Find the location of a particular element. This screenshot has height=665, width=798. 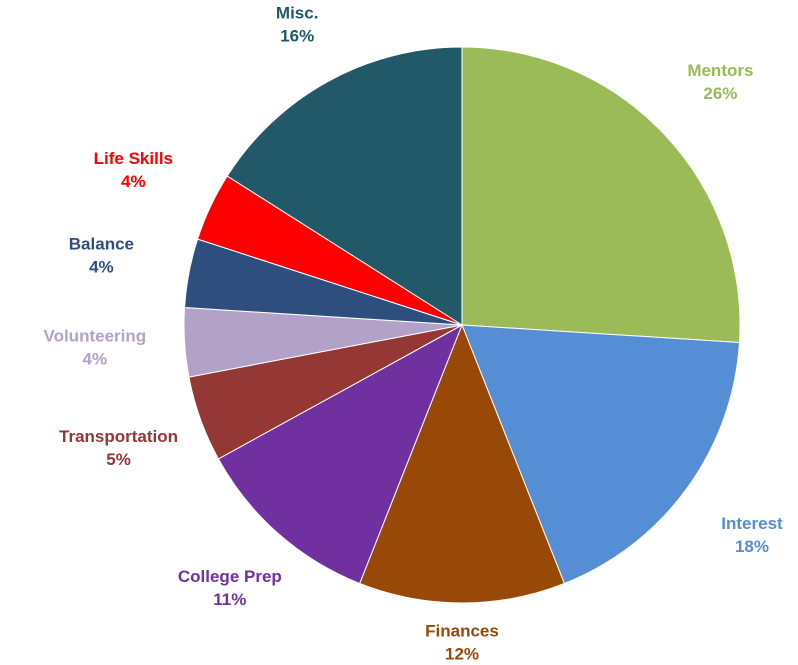

slice-label: Volunteering is located at coordinates (95, 336).